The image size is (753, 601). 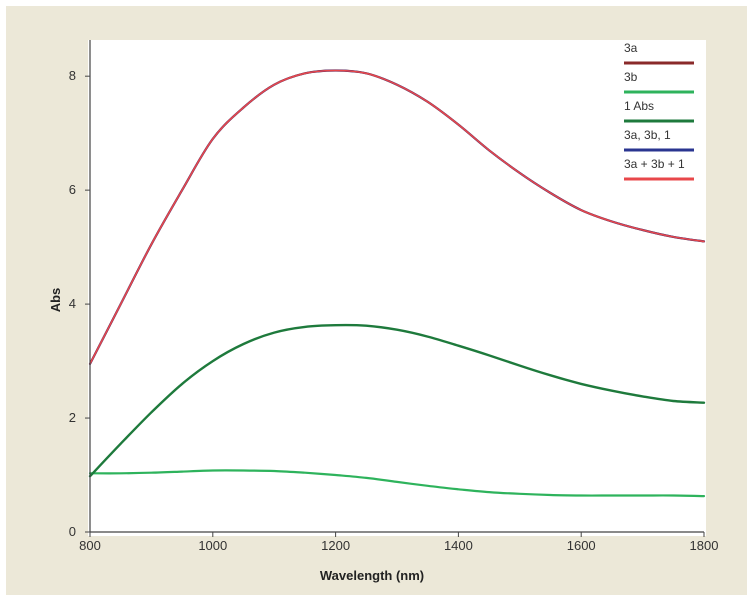 What do you see at coordinates (212, 545) in the screenshot?
I see `x-tick-label: 1000` at bounding box center [212, 545].